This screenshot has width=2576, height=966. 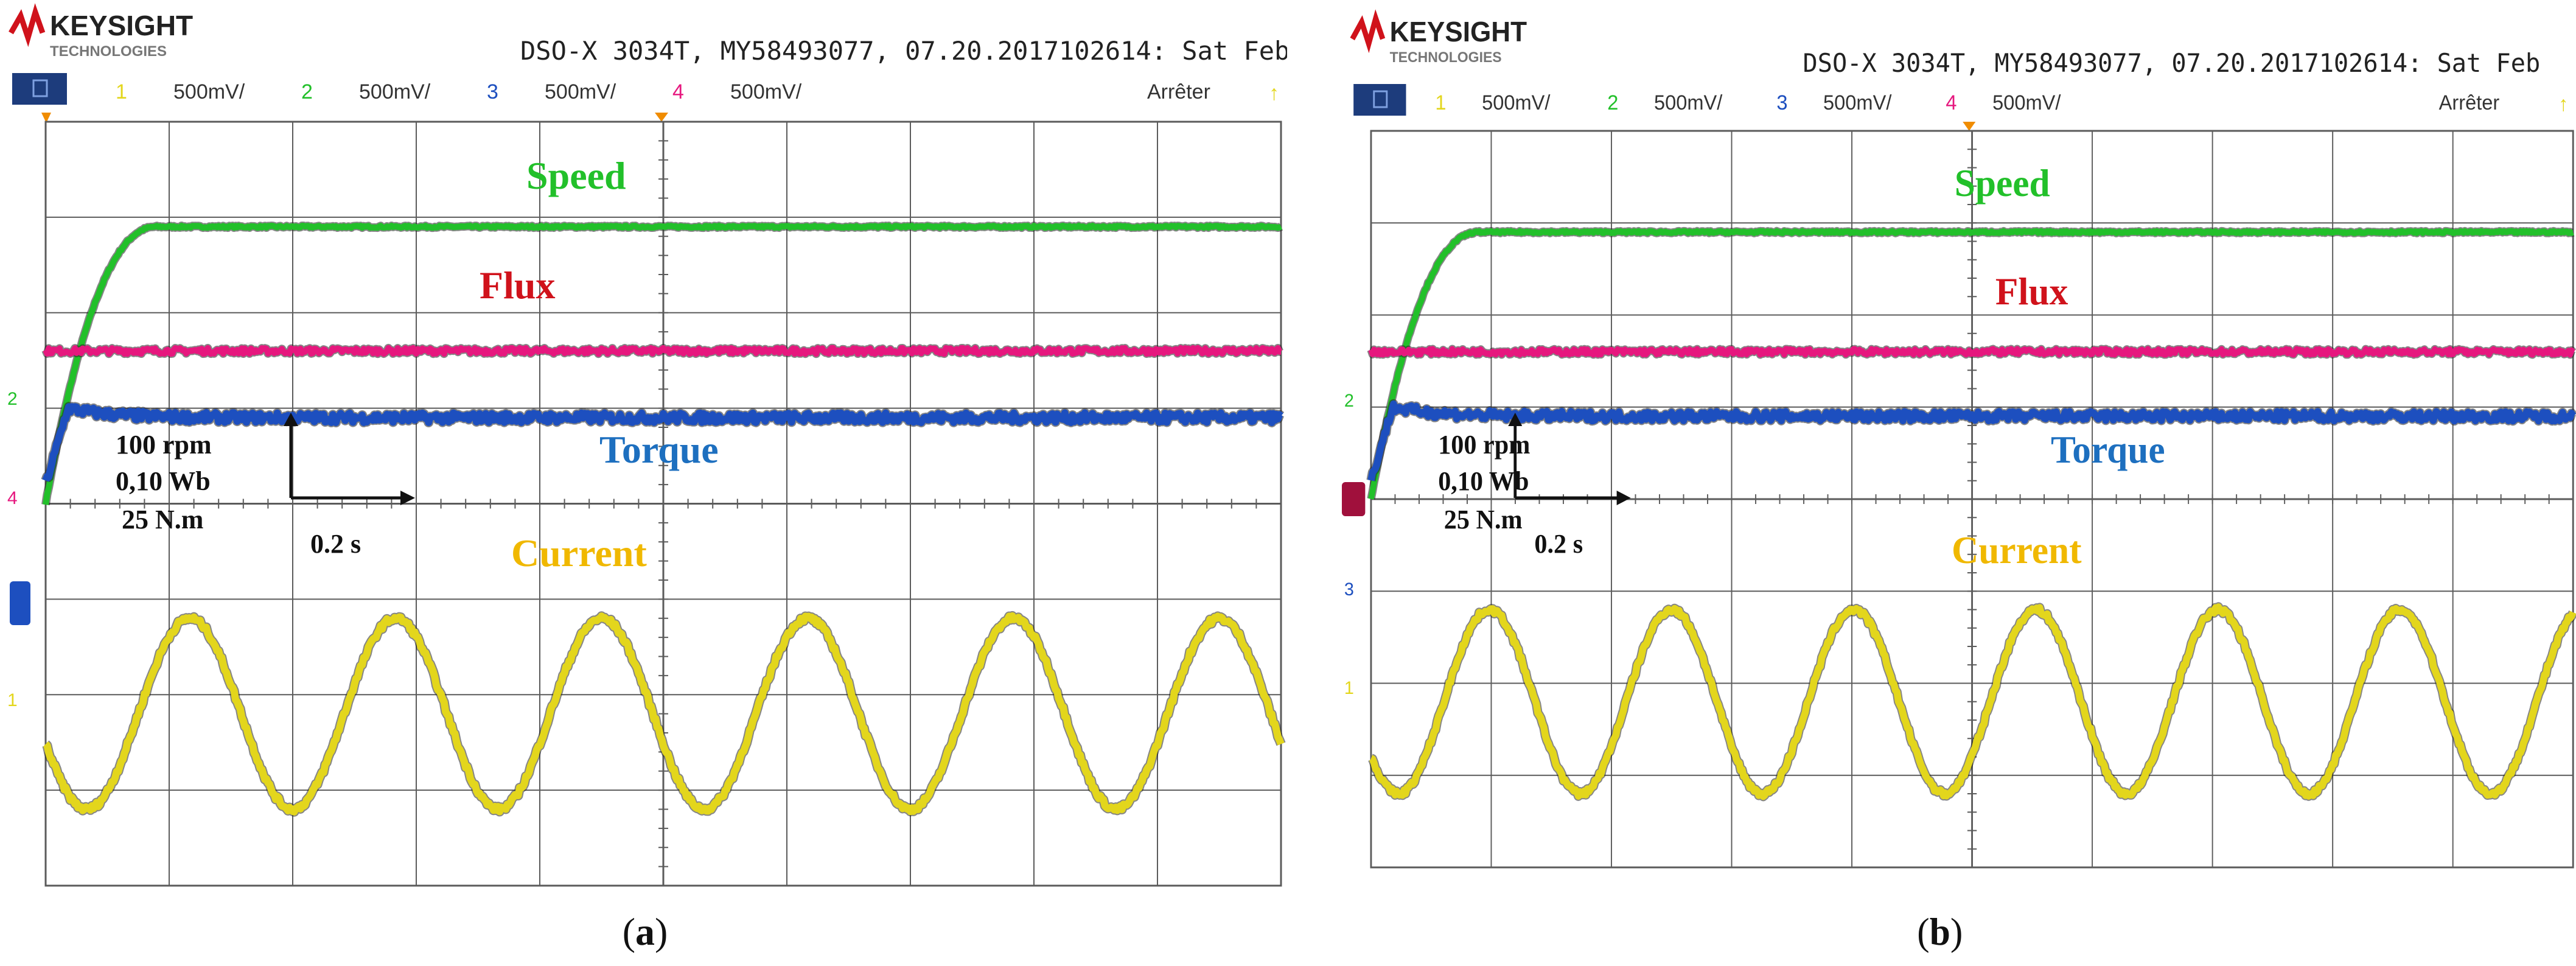 What do you see at coordinates (12, 498) in the screenshot?
I see `channel-4-ground-marker: 4` at bounding box center [12, 498].